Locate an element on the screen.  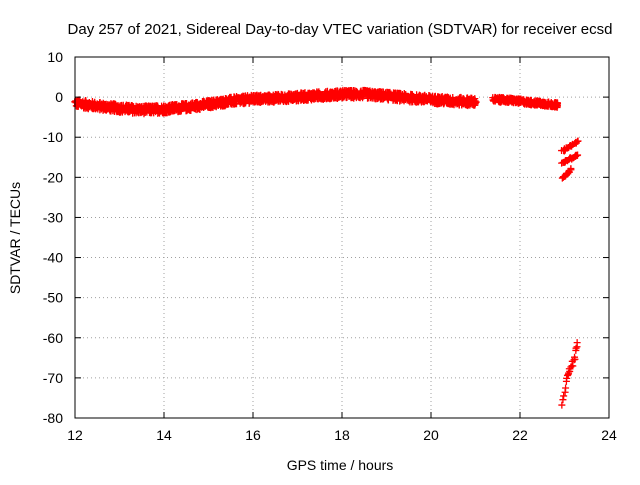
data-point-late-segment is located at coordinates (557, 103).